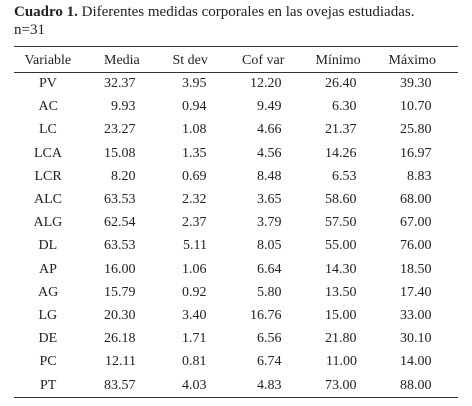 The width and height of the screenshot is (472, 406). Describe the element at coordinates (341, 83) in the screenshot. I see `cell-value: 26.40` at that location.